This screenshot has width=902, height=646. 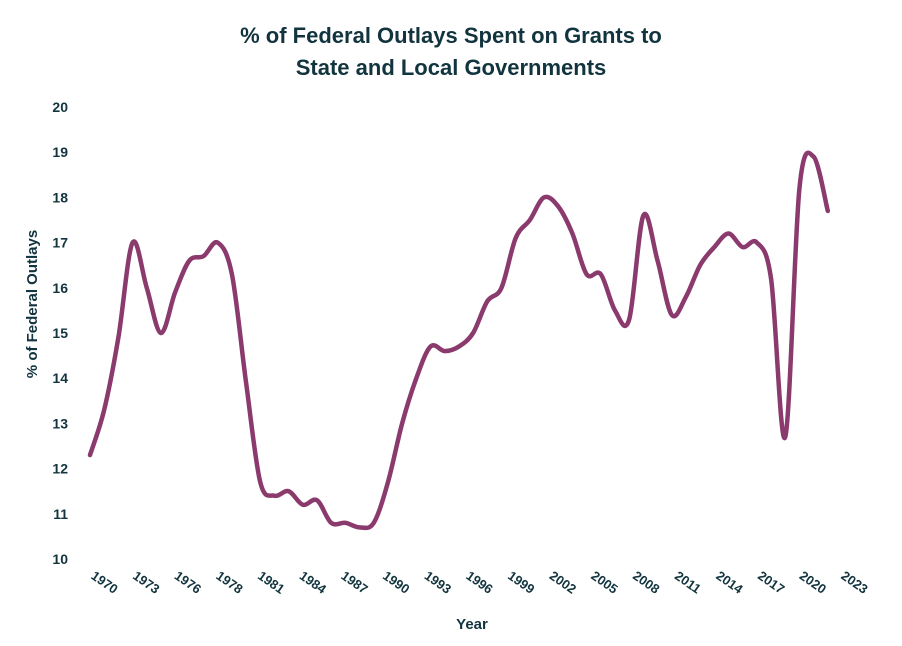 I want to click on y-axis-ticks: 10 11 12 13 14 15 16 17 18 19 20, so click(x=60, y=333).